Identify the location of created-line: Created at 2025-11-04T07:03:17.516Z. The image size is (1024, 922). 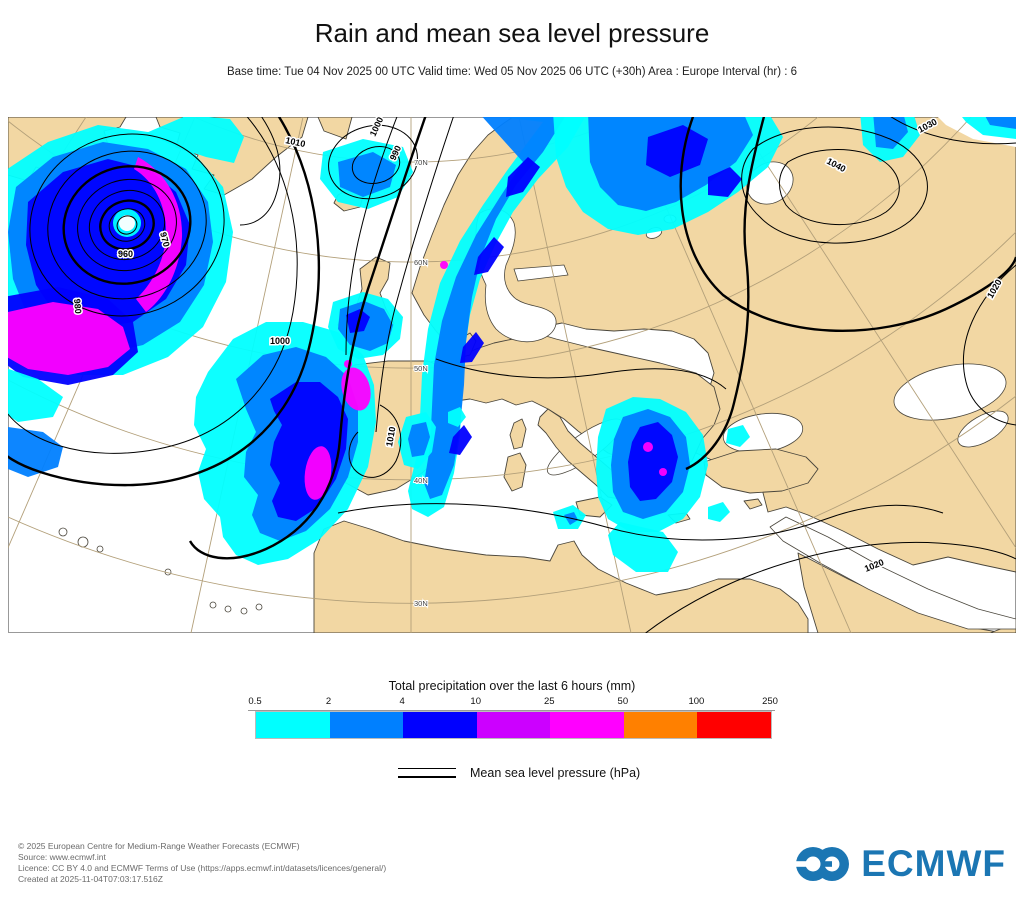
(90, 879).